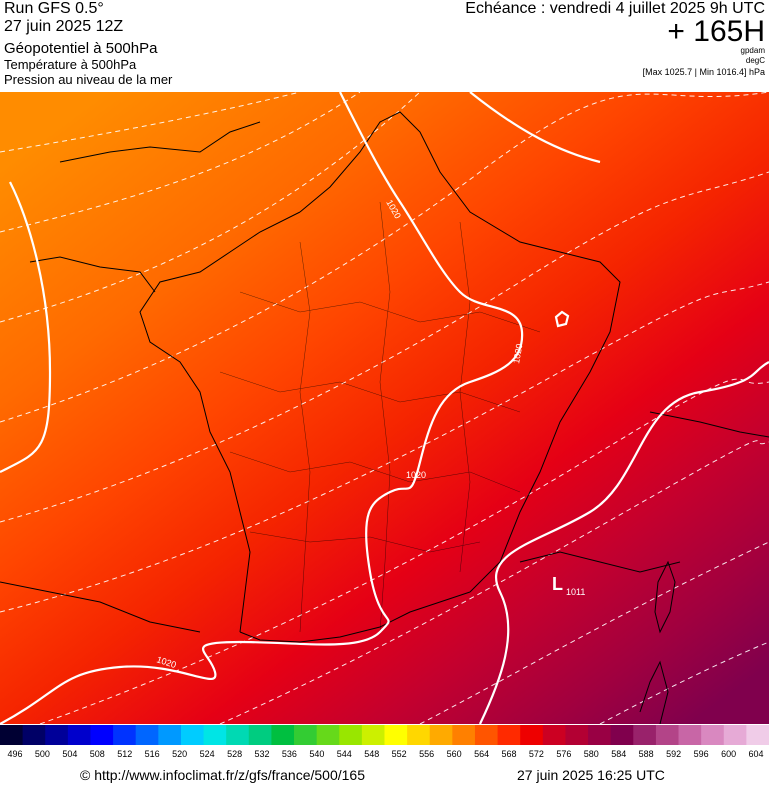 The height and width of the screenshot is (786, 769). Describe the element at coordinates (646, 754) in the screenshot. I see `color-scale-tick: 588` at that location.